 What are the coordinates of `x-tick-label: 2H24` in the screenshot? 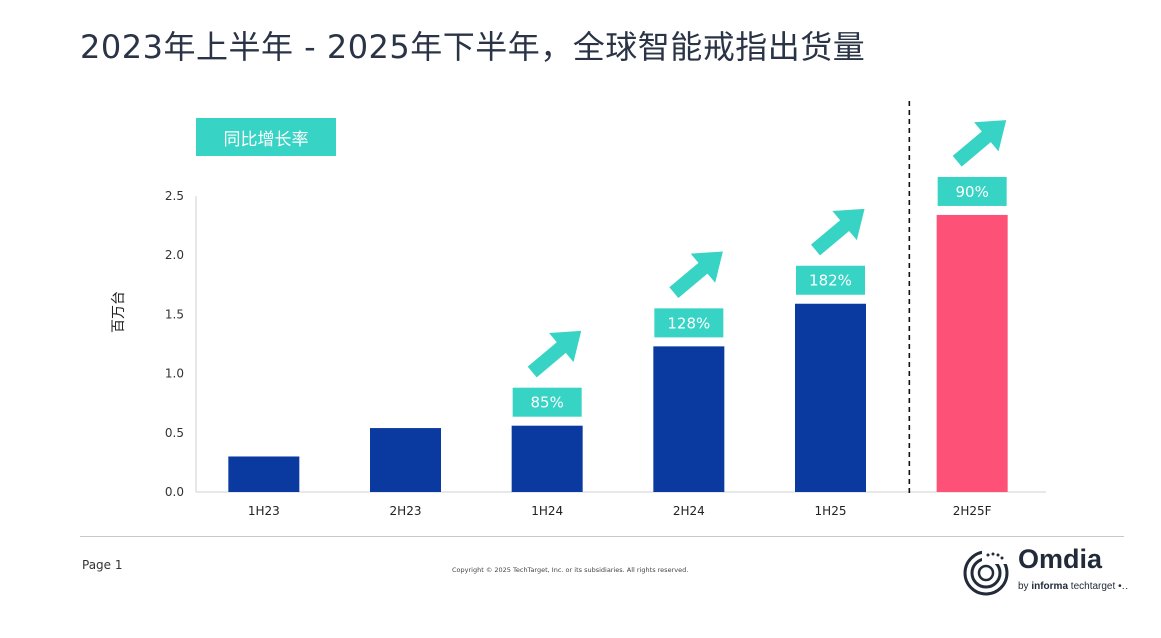 It's located at (689, 511).